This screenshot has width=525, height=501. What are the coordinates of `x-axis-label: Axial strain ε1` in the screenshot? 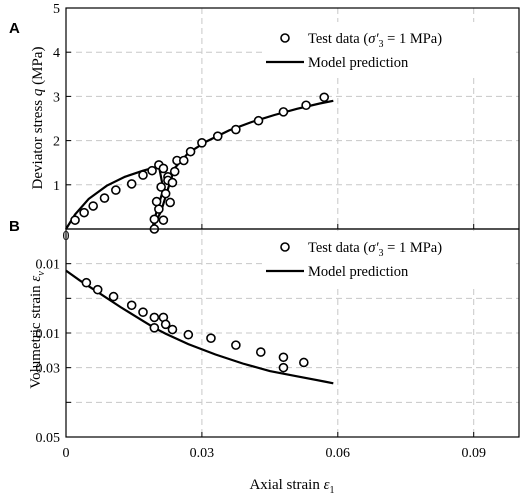 It's located at (291, 486).